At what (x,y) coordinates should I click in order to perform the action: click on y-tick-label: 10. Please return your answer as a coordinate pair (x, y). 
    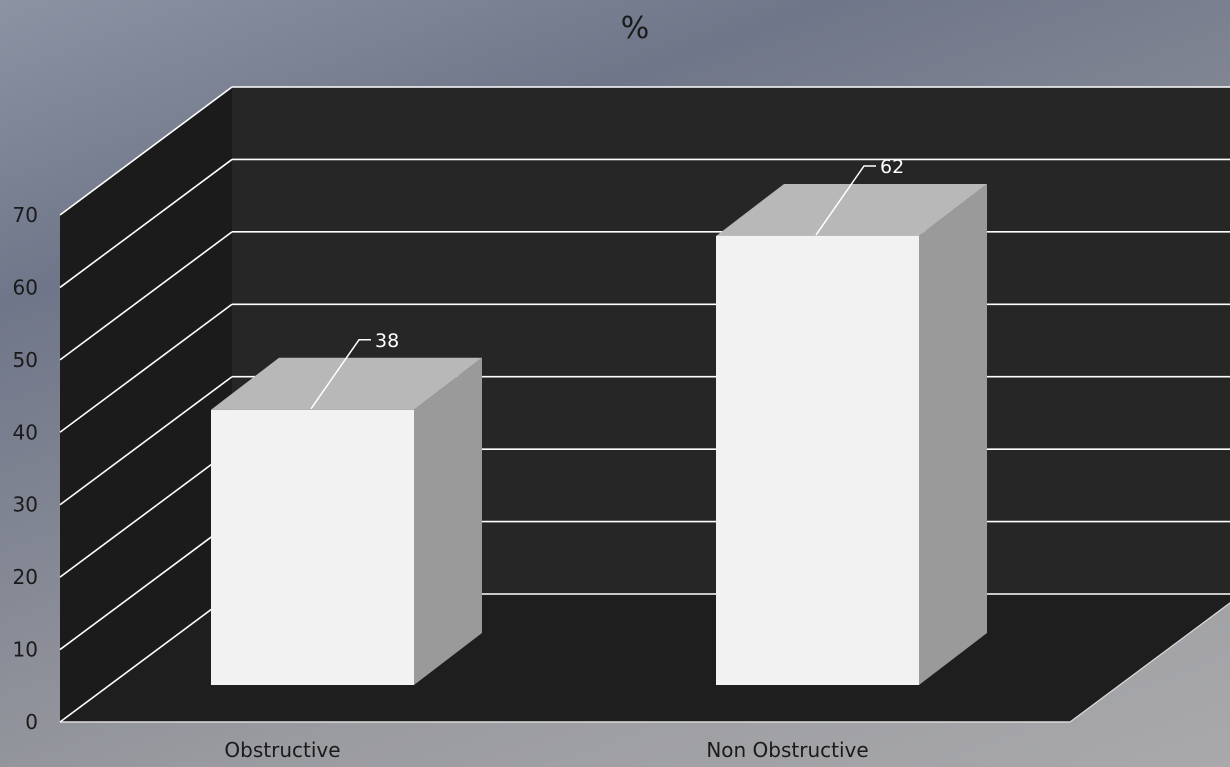
    Looking at the image, I should click on (25, 650).